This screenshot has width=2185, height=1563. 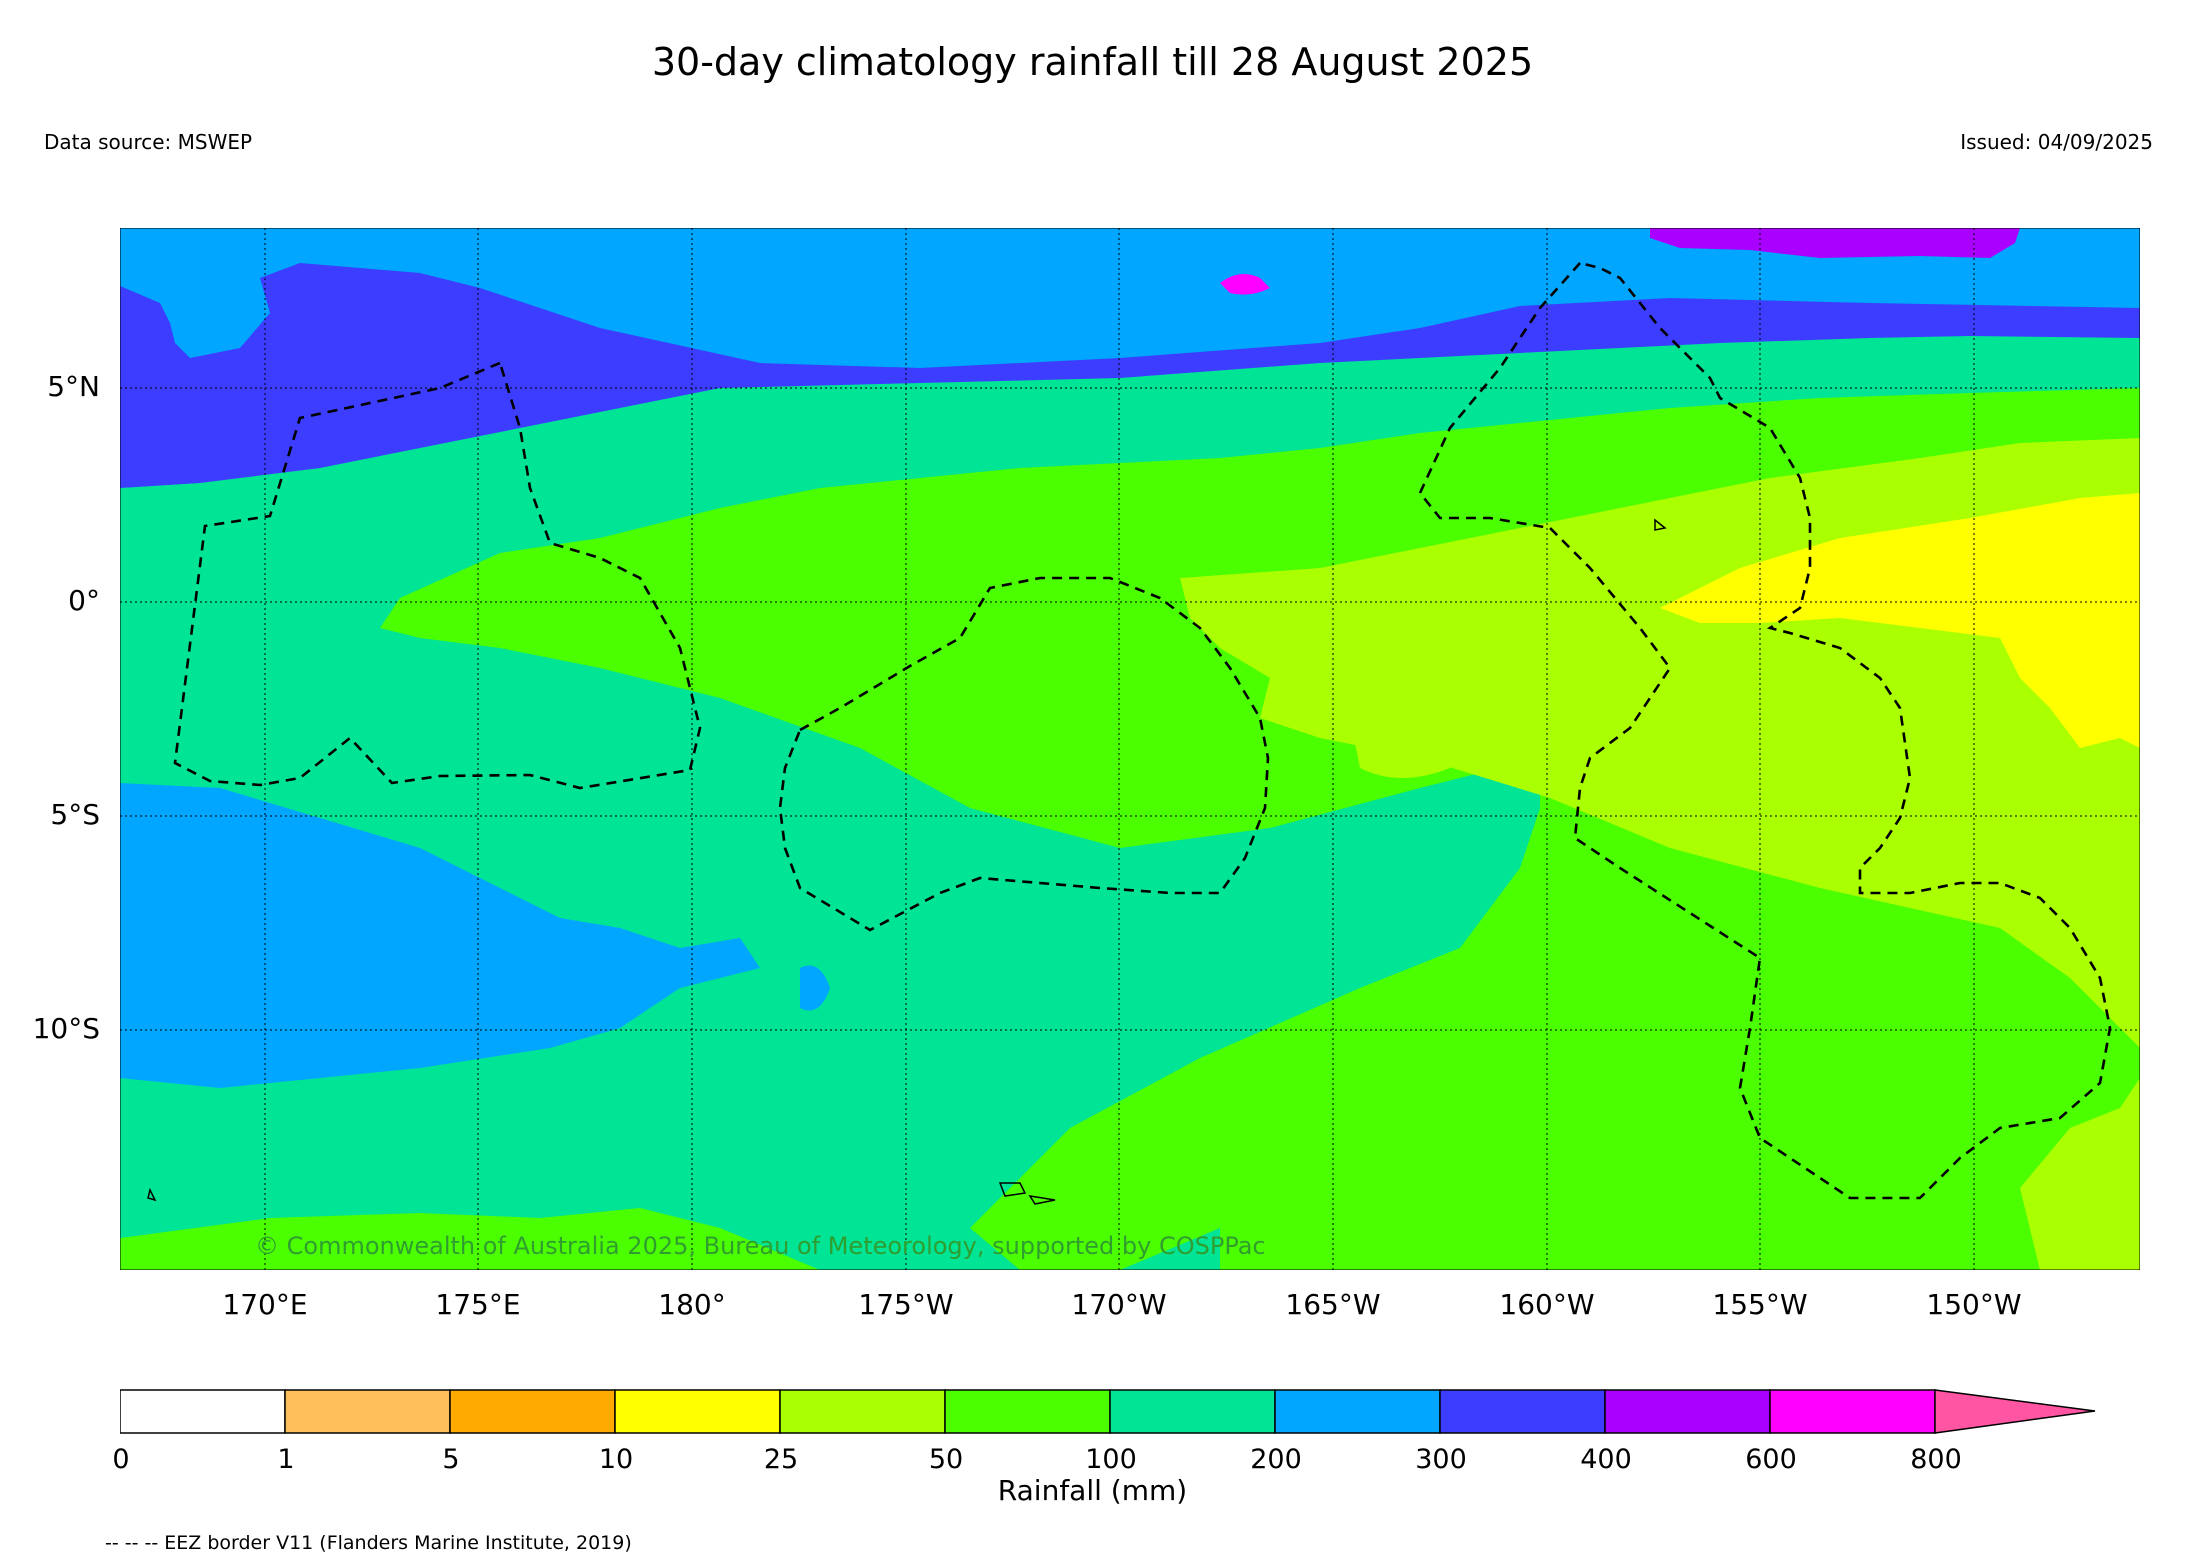 I want to click on colorbar-tick: 50, so click(x=946, y=1459).